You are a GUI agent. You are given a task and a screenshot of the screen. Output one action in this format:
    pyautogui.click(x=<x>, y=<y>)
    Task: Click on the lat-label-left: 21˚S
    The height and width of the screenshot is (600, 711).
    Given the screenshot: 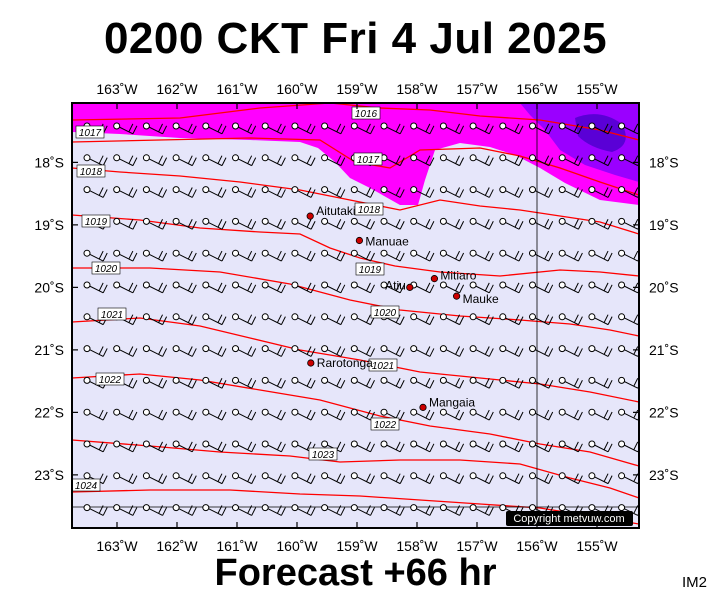 What is the action you would take?
    pyautogui.click(x=49, y=350)
    